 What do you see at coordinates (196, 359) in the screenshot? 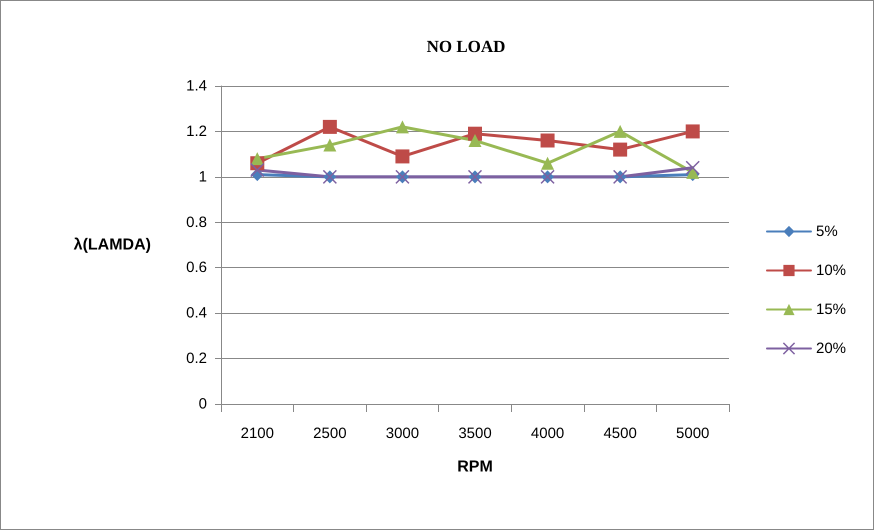
I see `y-tick-label: 0.2` at bounding box center [196, 359].